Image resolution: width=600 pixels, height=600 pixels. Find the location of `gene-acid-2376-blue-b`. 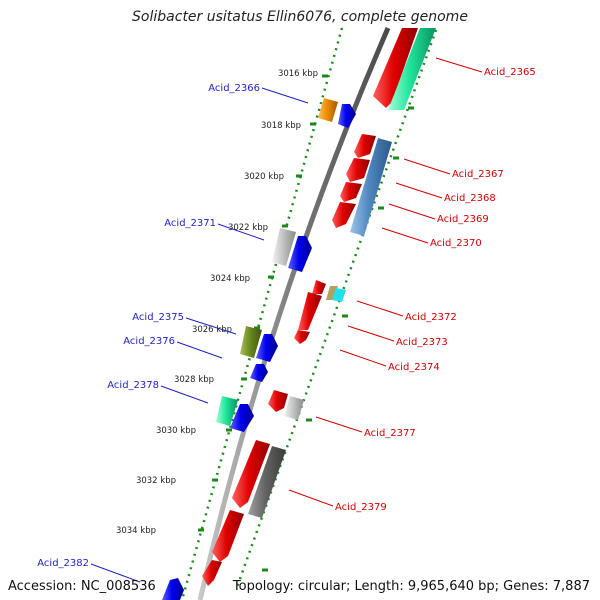

gene-acid-2376-blue-b is located at coordinates (259, 373).